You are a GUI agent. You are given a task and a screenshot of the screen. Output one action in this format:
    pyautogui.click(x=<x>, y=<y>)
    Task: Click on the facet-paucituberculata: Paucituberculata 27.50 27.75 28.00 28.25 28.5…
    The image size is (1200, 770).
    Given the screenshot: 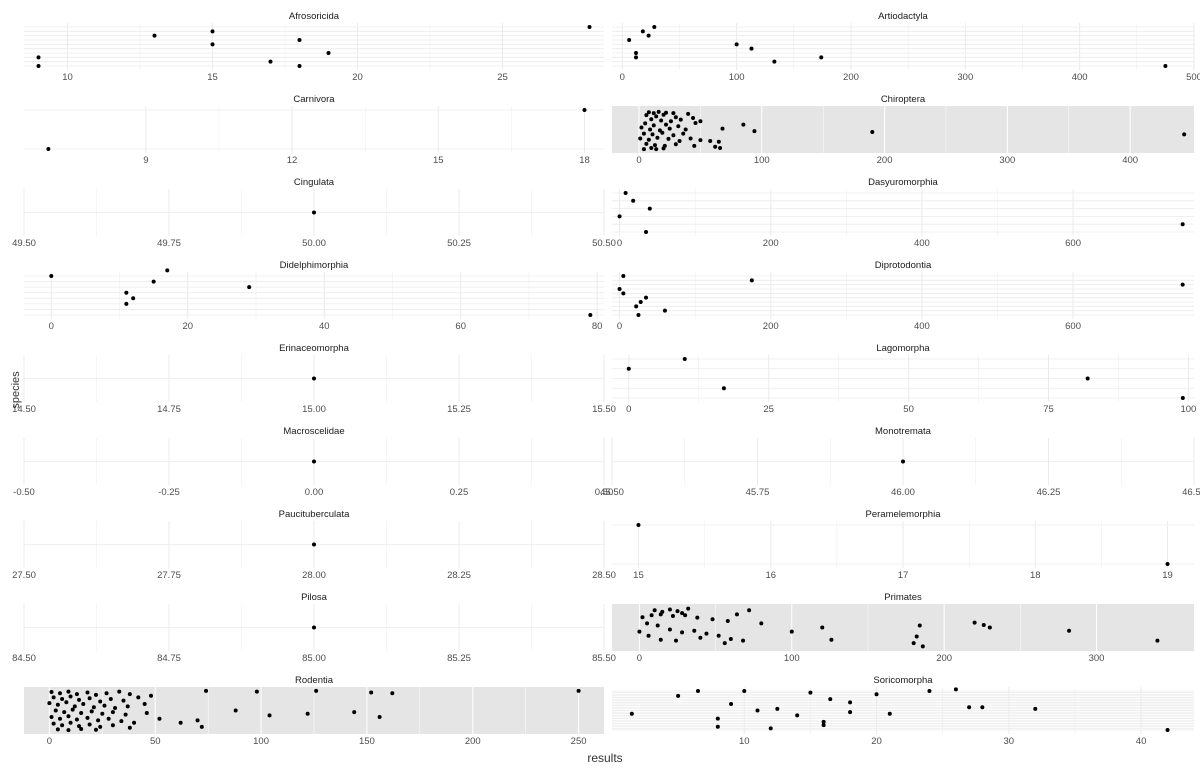 What is the action you would take?
    pyautogui.click(x=314, y=545)
    